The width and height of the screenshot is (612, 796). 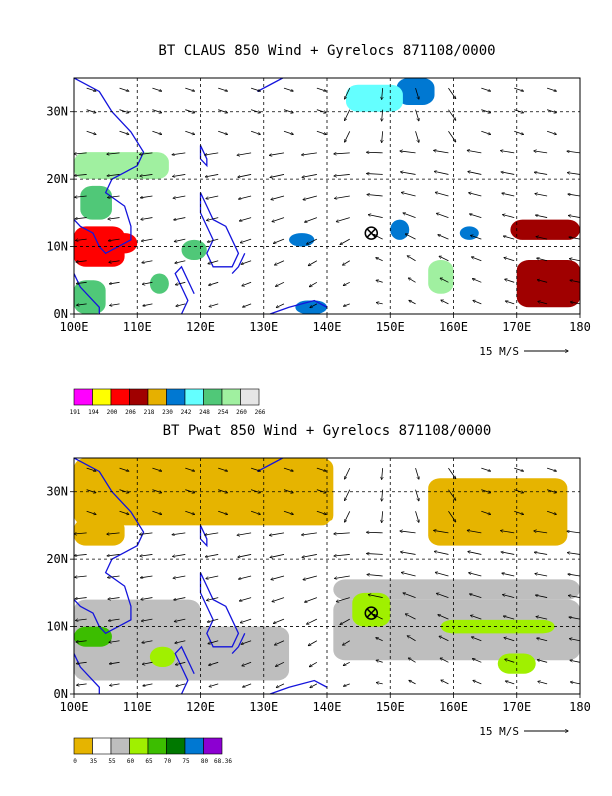 I want to click on colorbar-2: 0 35 55 60 65 70 75 80 68.36, so click(x=152, y=751).